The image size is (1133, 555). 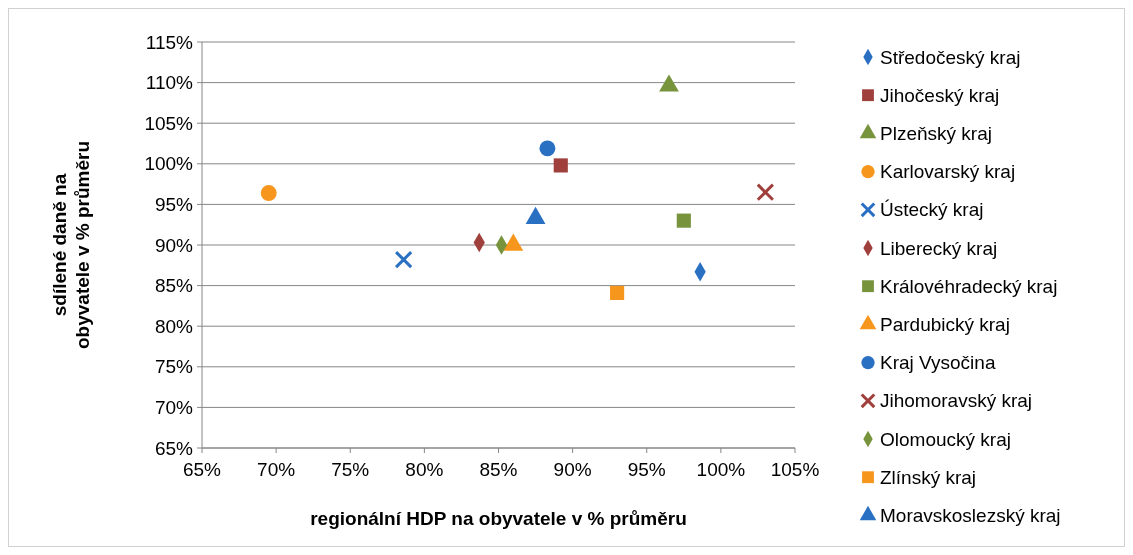 I want to click on y-tick-label: 65%, so click(x=174, y=448).